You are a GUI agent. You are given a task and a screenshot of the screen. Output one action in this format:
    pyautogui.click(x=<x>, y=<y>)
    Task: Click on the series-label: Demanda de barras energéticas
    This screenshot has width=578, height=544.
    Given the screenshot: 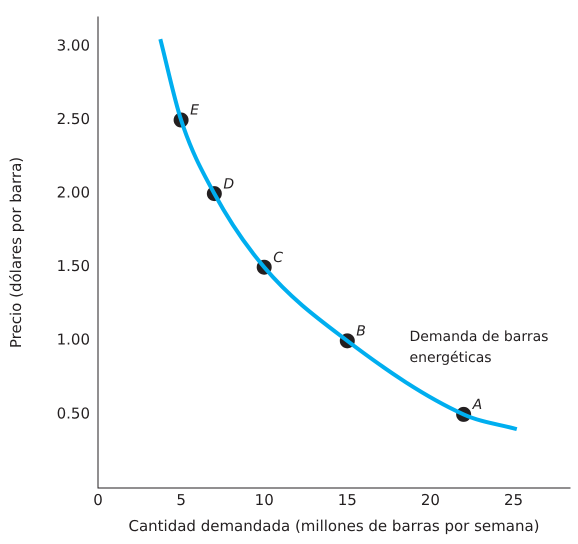 What is the action you would take?
    pyautogui.click(x=479, y=347)
    